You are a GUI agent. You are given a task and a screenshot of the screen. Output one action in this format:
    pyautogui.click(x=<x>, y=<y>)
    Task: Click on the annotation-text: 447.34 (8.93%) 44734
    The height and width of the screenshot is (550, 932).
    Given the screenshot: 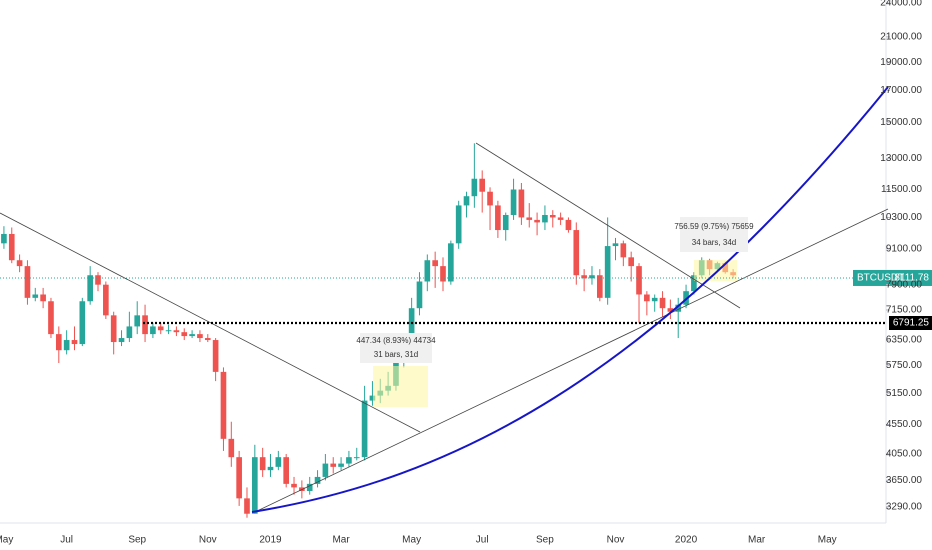 What is the action you would take?
    pyautogui.click(x=396, y=340)
    